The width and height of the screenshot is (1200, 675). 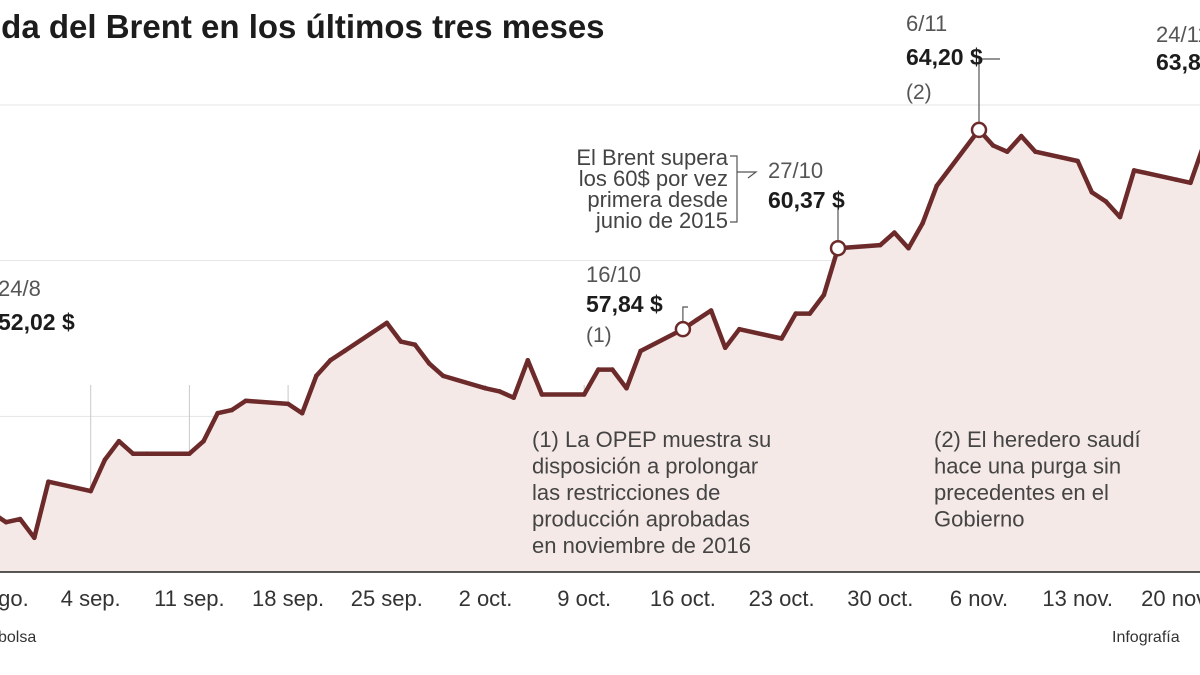 What do you see at coordinates (18, 637) in the screenshot?
I see `source-label: bolsa` at bounding box center [18, 637].